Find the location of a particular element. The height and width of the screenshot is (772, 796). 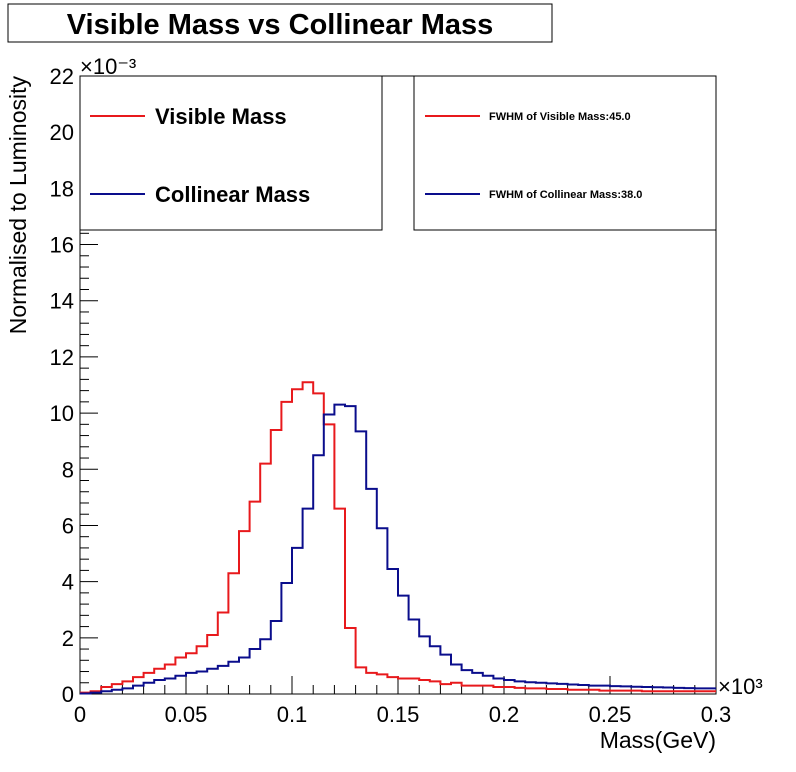

x-tick-label: 0.15 is located at coordinates (398, 714).